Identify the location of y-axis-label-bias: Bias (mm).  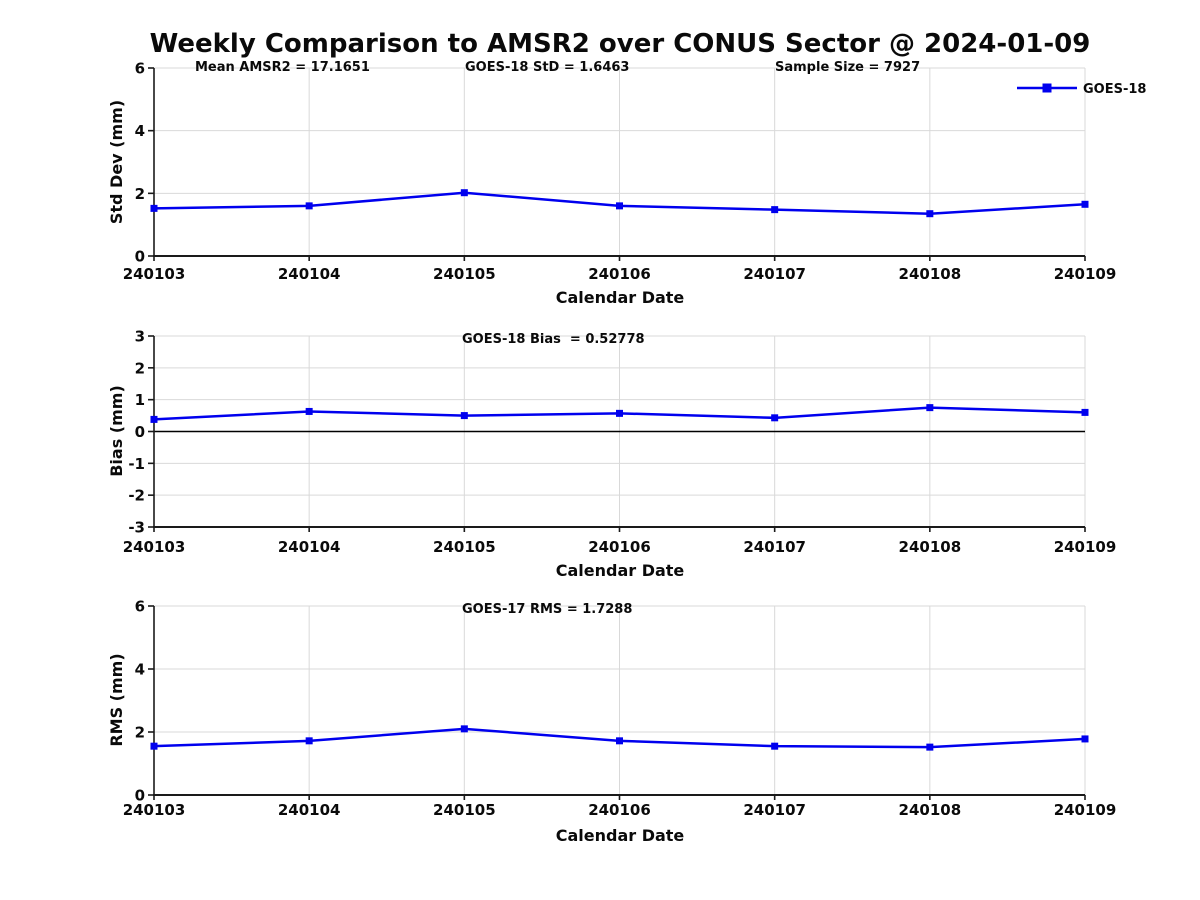
(116, 431).